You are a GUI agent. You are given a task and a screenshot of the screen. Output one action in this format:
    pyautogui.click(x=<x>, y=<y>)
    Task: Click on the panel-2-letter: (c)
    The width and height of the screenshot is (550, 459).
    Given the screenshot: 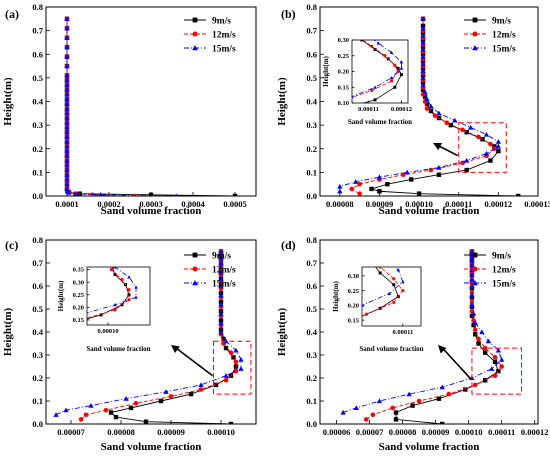 What is the action you would take?
    pyautogui.click(x=11, y=245)
    